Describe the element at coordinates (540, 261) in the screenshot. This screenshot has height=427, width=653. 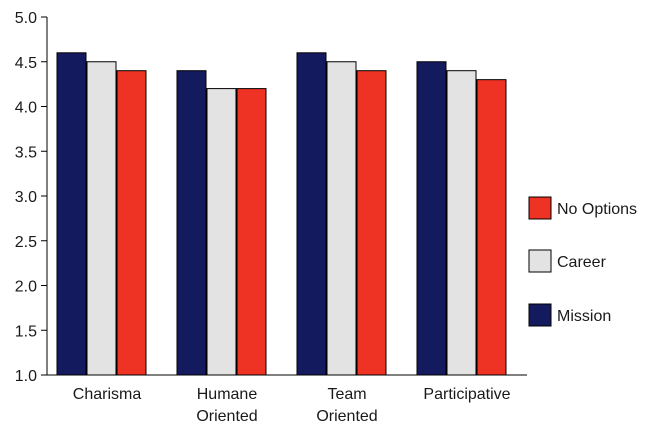
I see `legend-swatch-career` at that location.